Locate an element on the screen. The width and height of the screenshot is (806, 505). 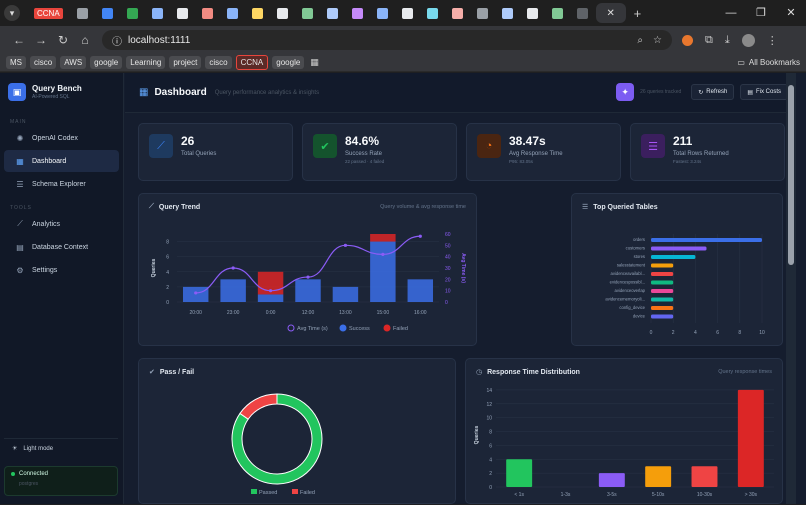
light-mode-toggle: ☀ Light mode is located at coordinates (61, 448).